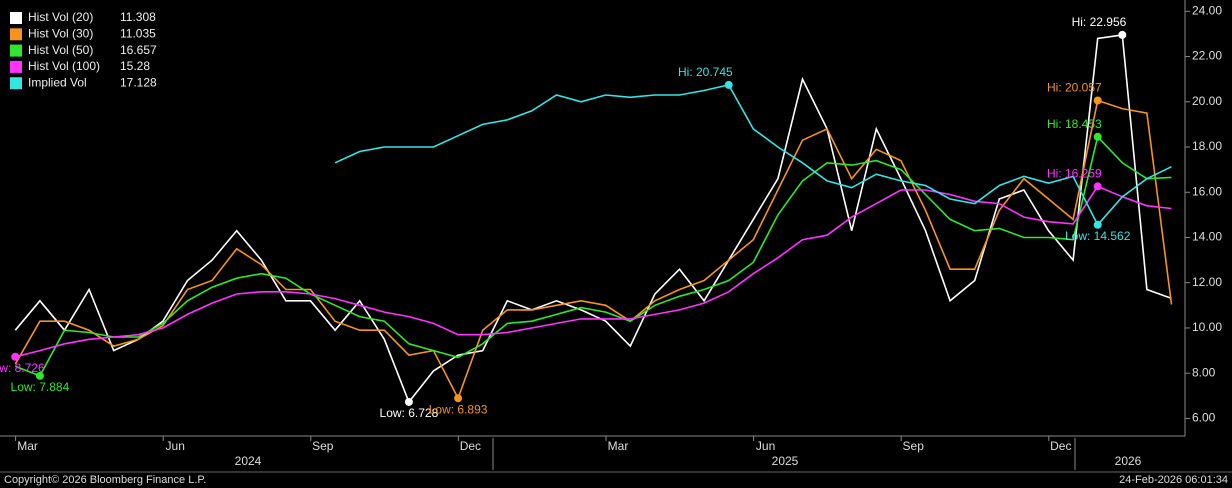 The height and width of the screenshot is (488, 1232). What do you see at coordinates (105, 480) in the screenshot?
I see `copyright: Copyright© 2026 Bloomberg Finance L.P.` at bounding box center [105, 480].